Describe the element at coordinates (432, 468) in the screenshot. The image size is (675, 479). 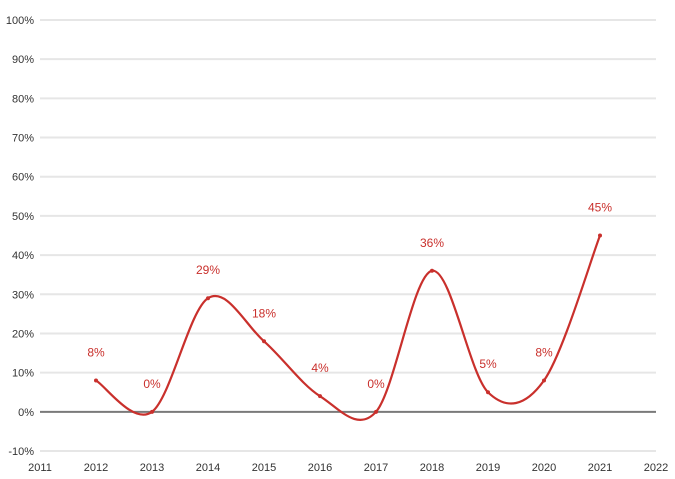
I see `x-tick-label: 2018` at that location.